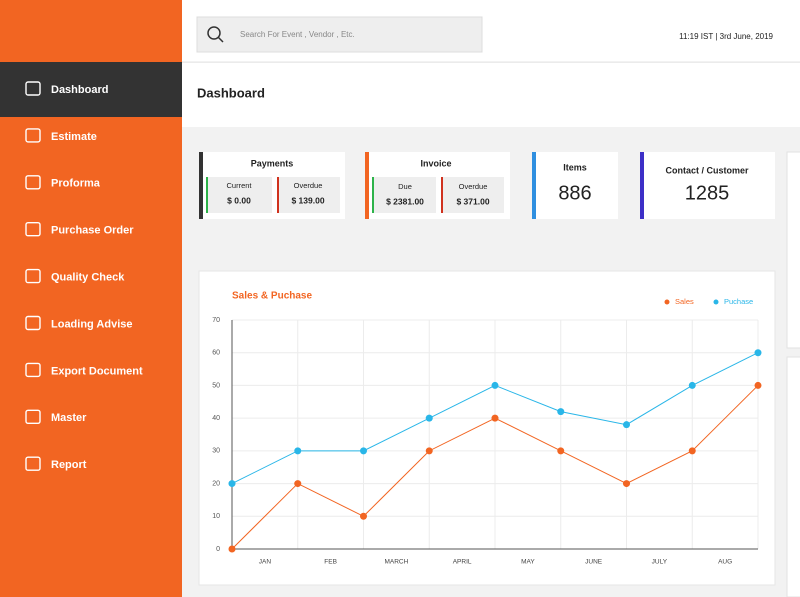 The height and width of the screenshot is (597, 800). What do you see at coordinates (707, 193) in the screenshot?
I see `card-value: 1285` at bounding box center [707, 193].